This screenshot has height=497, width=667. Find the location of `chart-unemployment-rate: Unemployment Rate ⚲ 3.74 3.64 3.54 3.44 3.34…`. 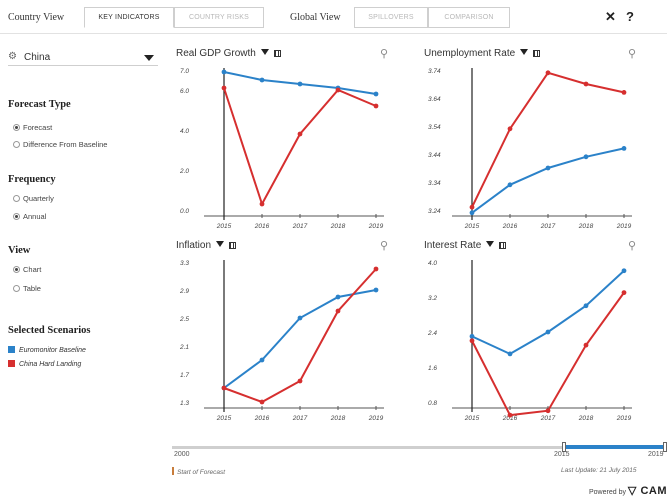

chart-unemployment-rate: Unemployment Rate ⚲ 3.74 3.64 3.54 3.44 3.34… is located at coordinates (534, 140).